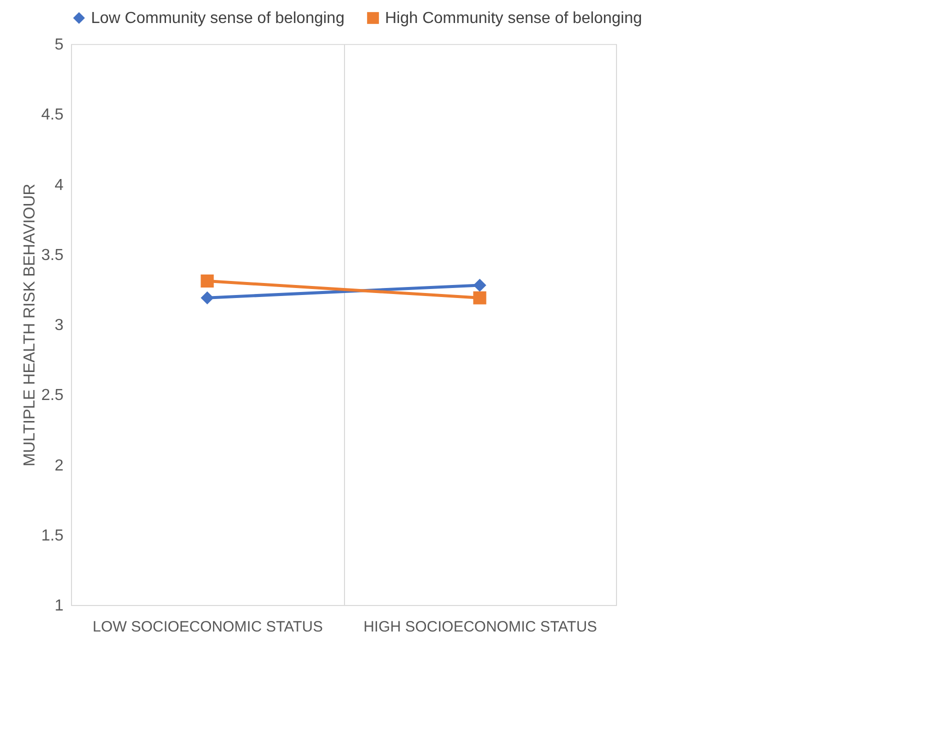  I want to click on y-tick-label: 2, so click(59, 465).